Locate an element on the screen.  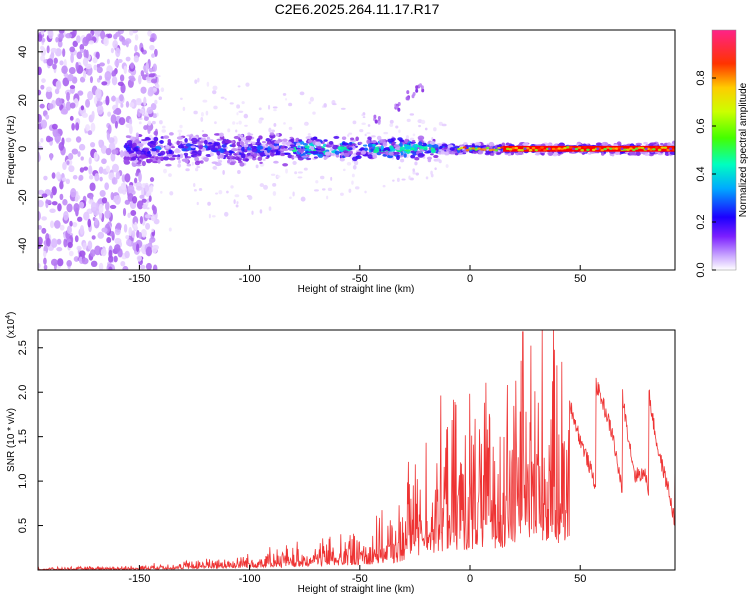
spectrogram-y-ticks: -40 -20 0 20 40 is located at coordinates (30, 150).